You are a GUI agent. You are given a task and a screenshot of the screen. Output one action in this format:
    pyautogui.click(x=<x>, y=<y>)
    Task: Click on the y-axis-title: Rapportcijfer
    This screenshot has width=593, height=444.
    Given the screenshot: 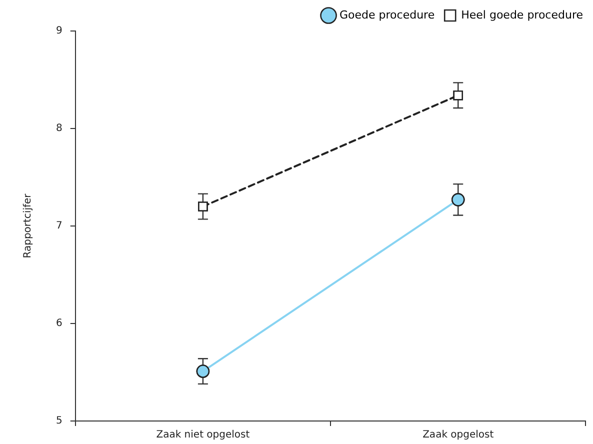 What is the action you would take?
    pyautogui.click(x=28, y=225)
    